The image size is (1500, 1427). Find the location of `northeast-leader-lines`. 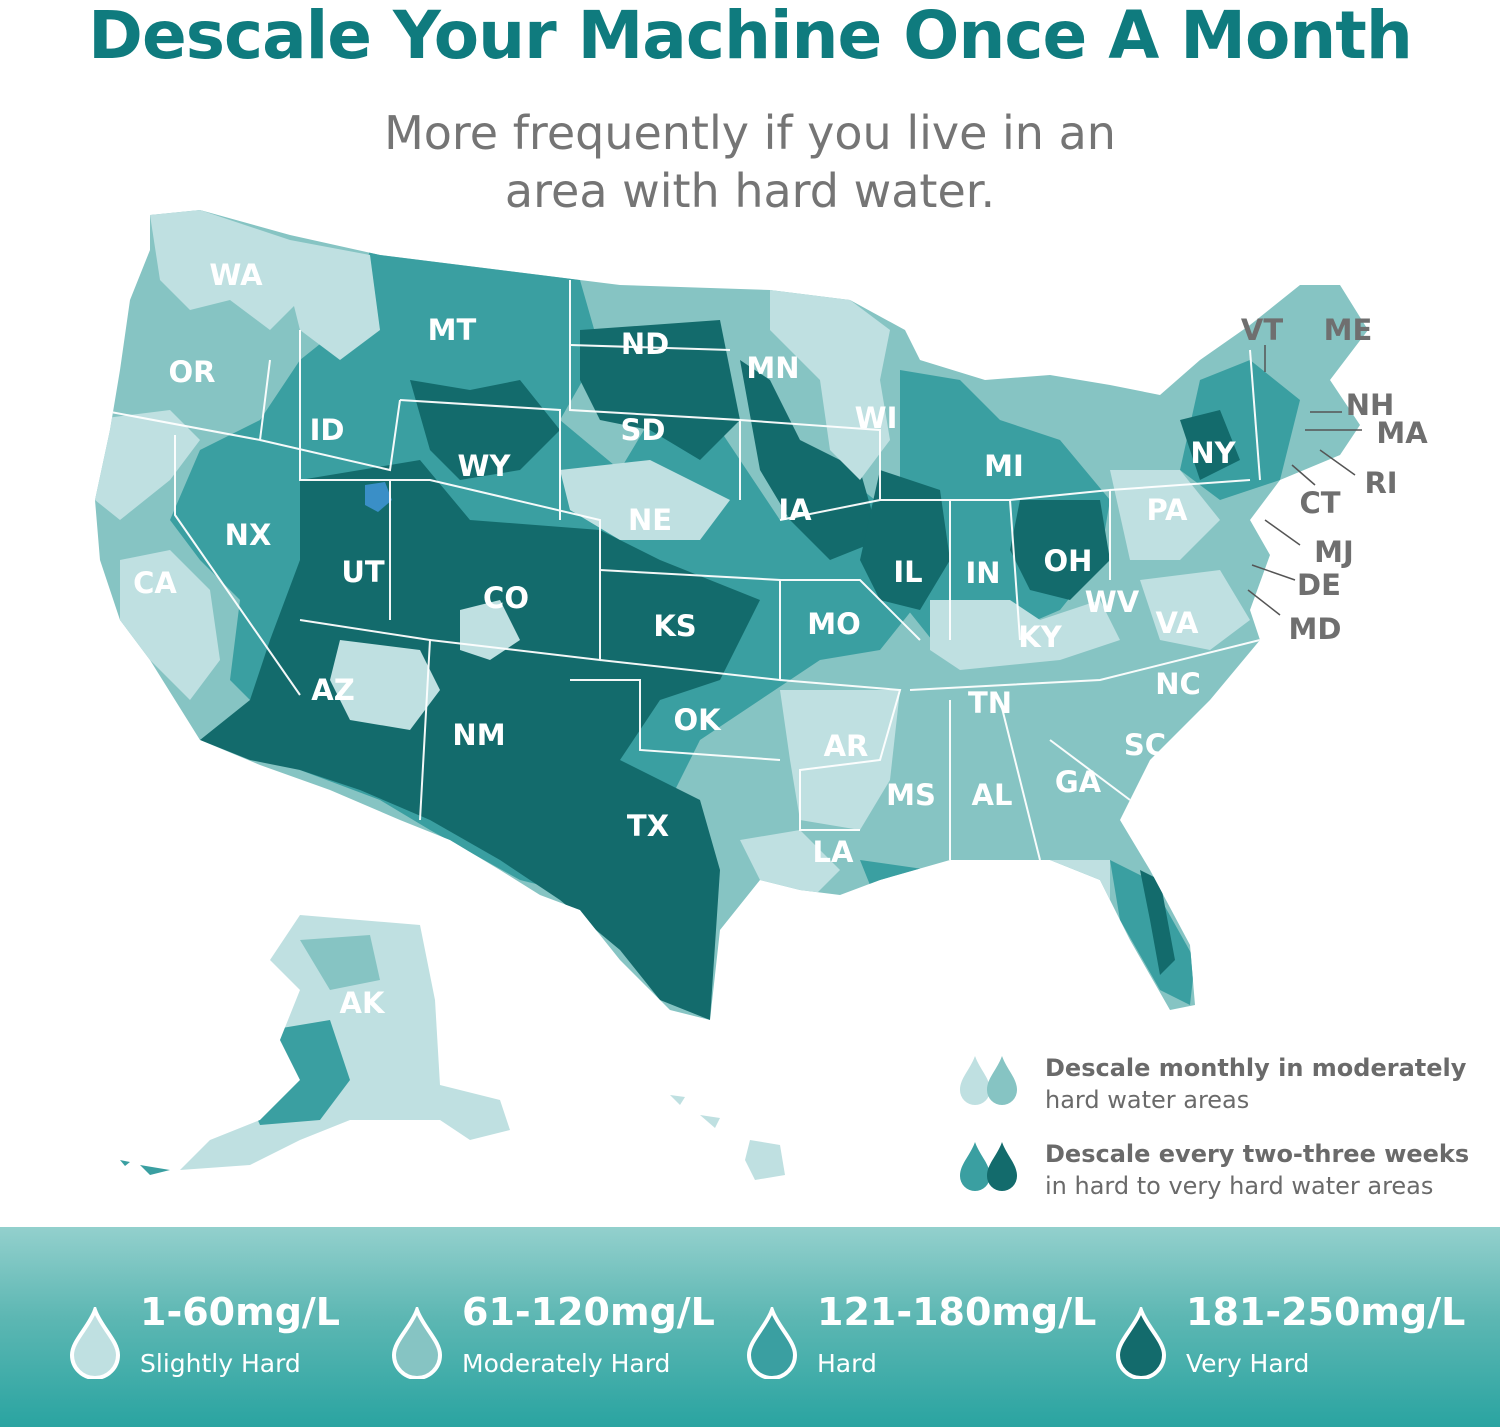

northeast-leader-lines is located at coordinates (1304, 480).